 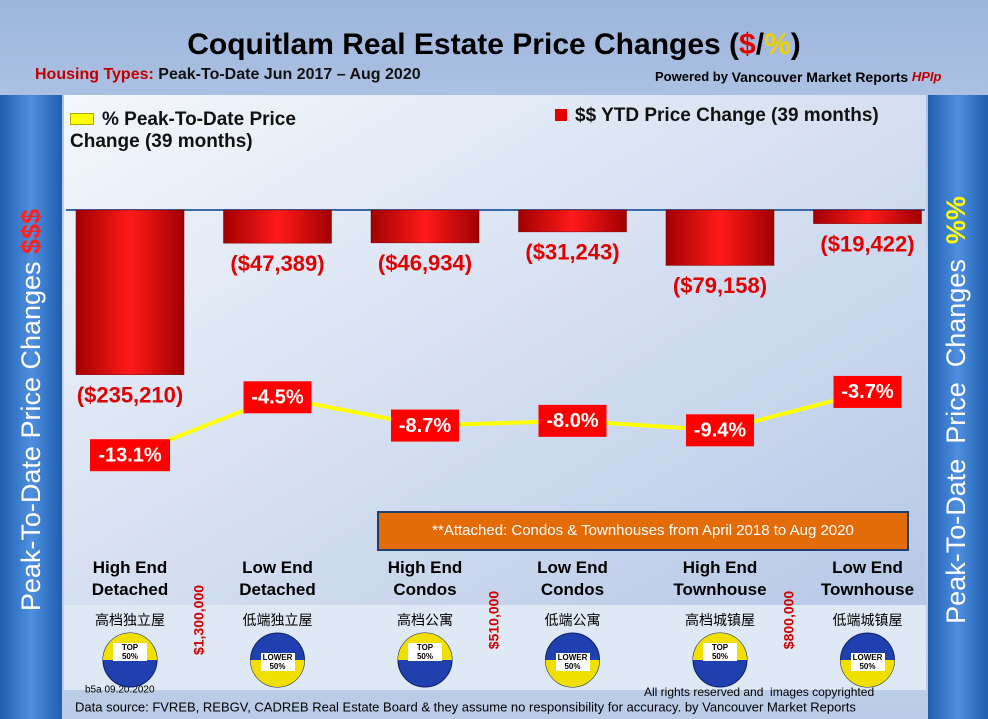 I want to click on powered-by-hpi: HPIp, so click(x=927, y=76).